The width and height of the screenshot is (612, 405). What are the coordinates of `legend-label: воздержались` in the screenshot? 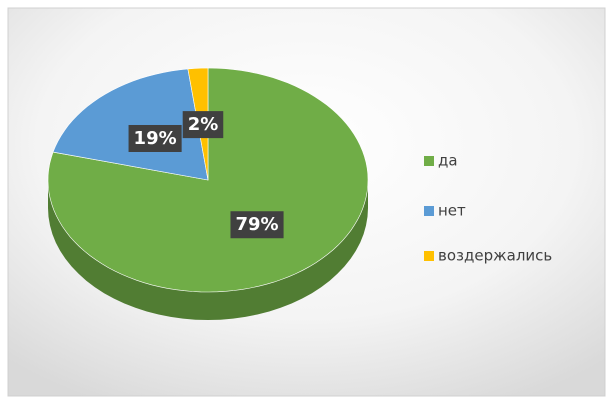 It's located at (495, 256).